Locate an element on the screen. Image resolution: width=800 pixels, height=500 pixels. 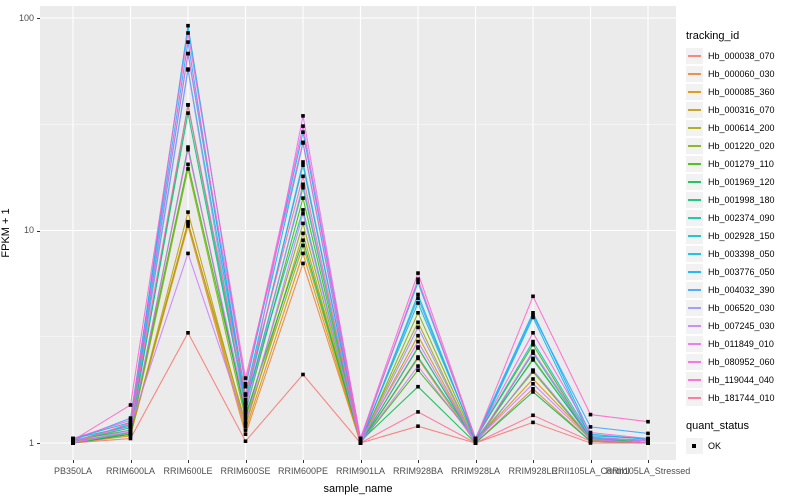
legend-item-Hb_007245_030: Hb_007245_030 is located at coordinates (742, 326).